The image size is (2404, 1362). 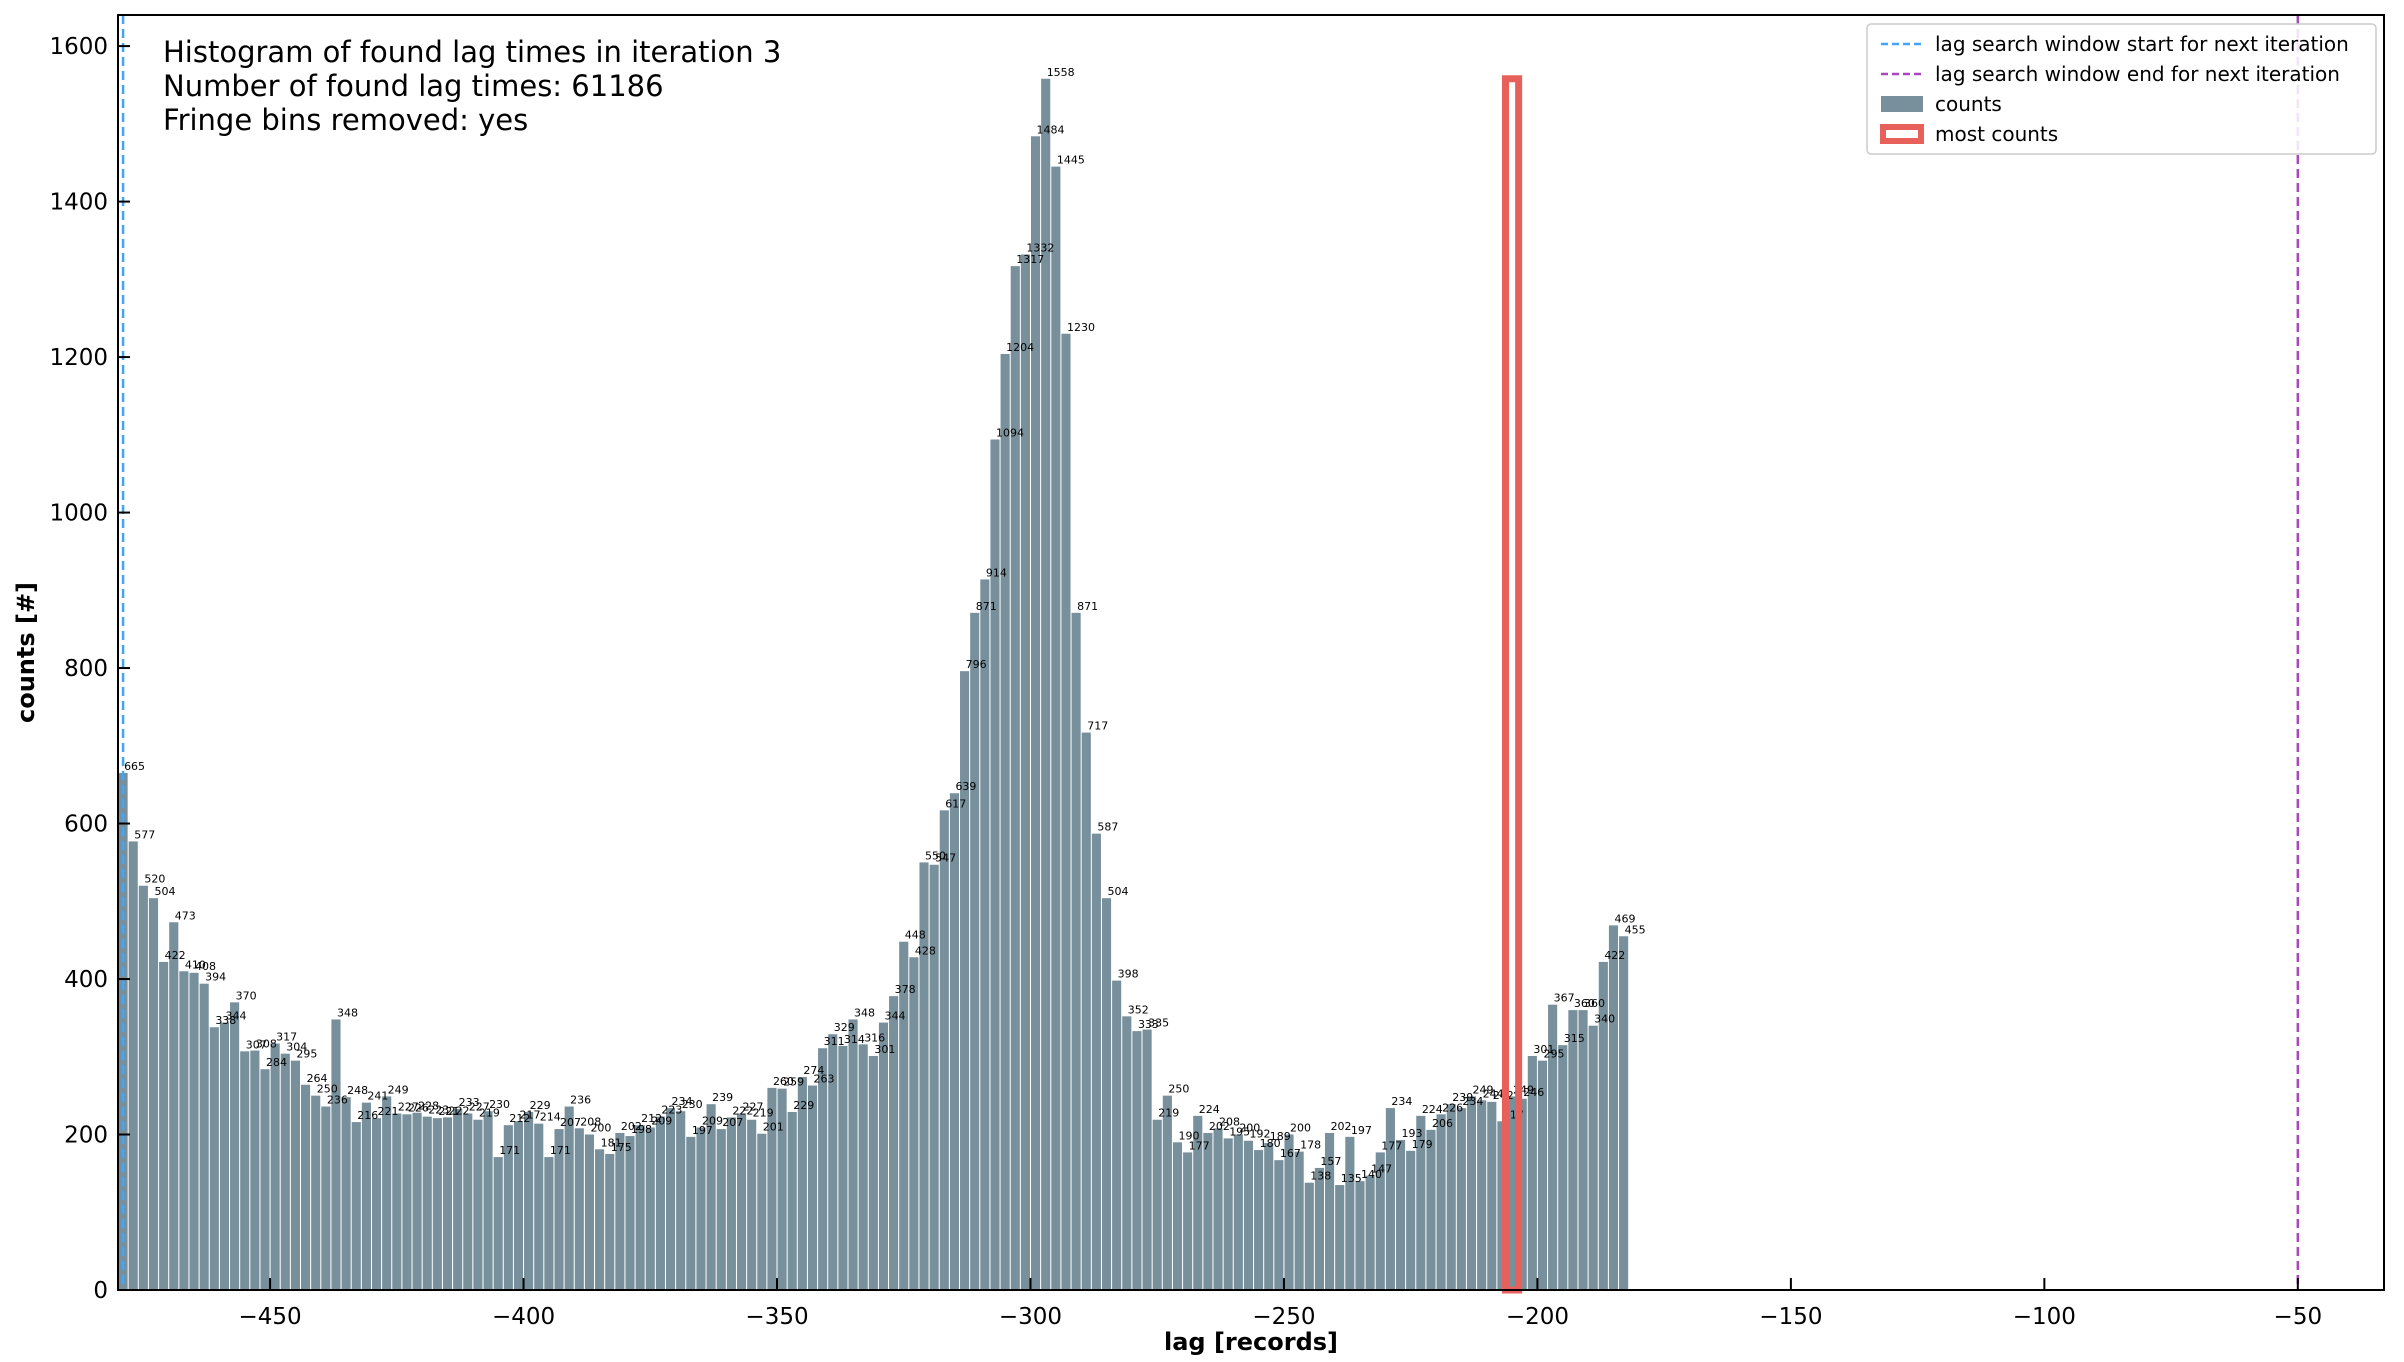 I want to click on y-axis-ticks: 0 200 400 600 800 1000 1200 1400 1600, so click(x=89, y=669).